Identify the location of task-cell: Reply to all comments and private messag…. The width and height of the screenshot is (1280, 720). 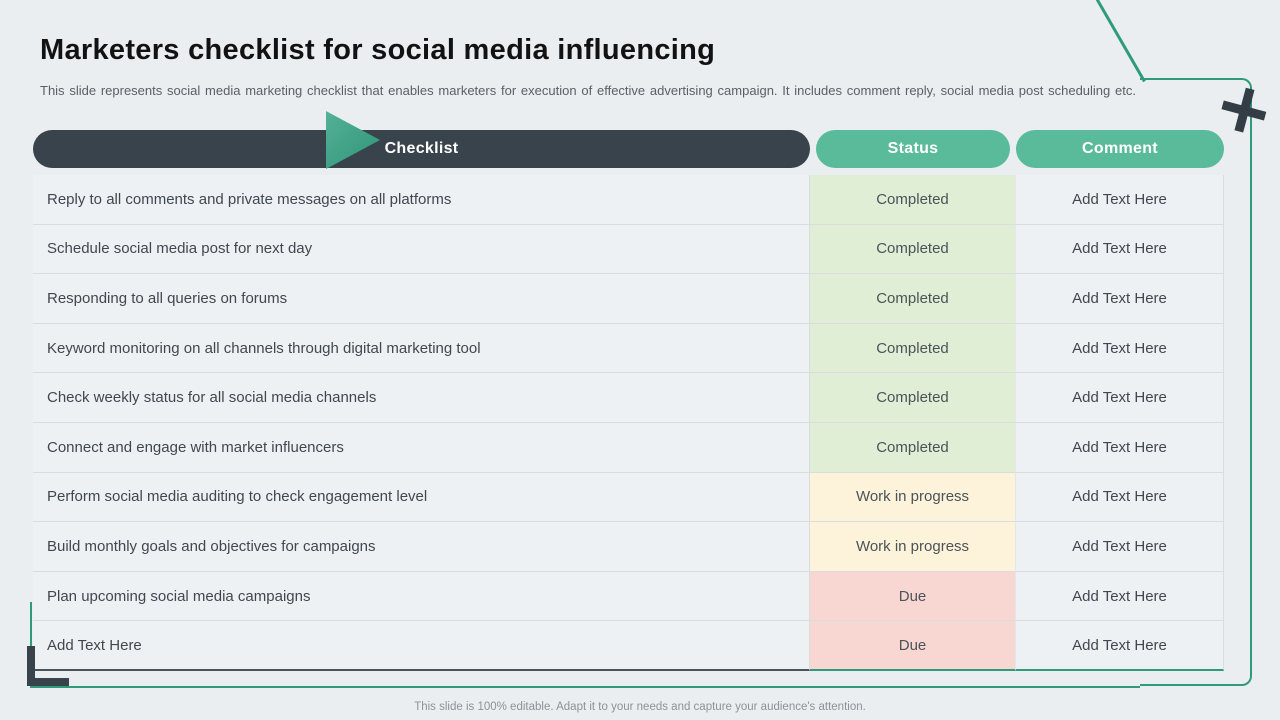
(421, 200).